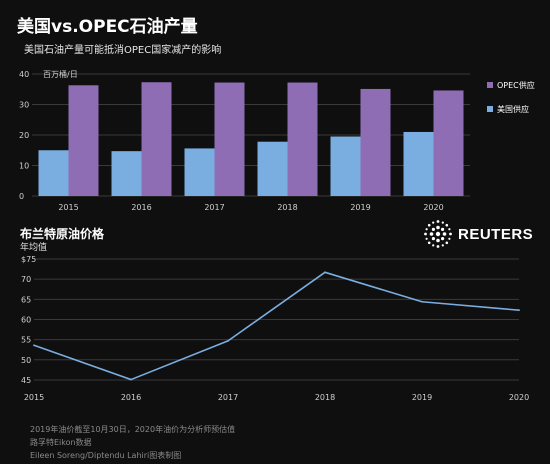  I want to click on bar-y-tick-label: 10, so click(24, 166).